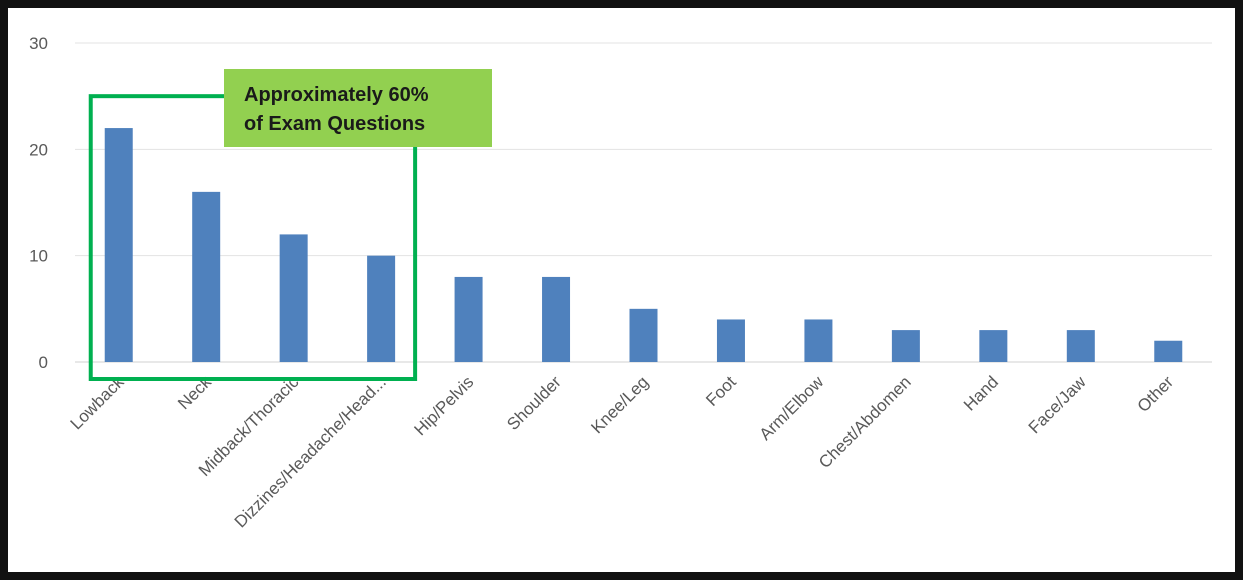 This screenshot has height=580, width=1243. What do you see at coordinates (721, 391) in the screenshot?
I see `x-category-label: Foot` at bounding box center [721, 391].